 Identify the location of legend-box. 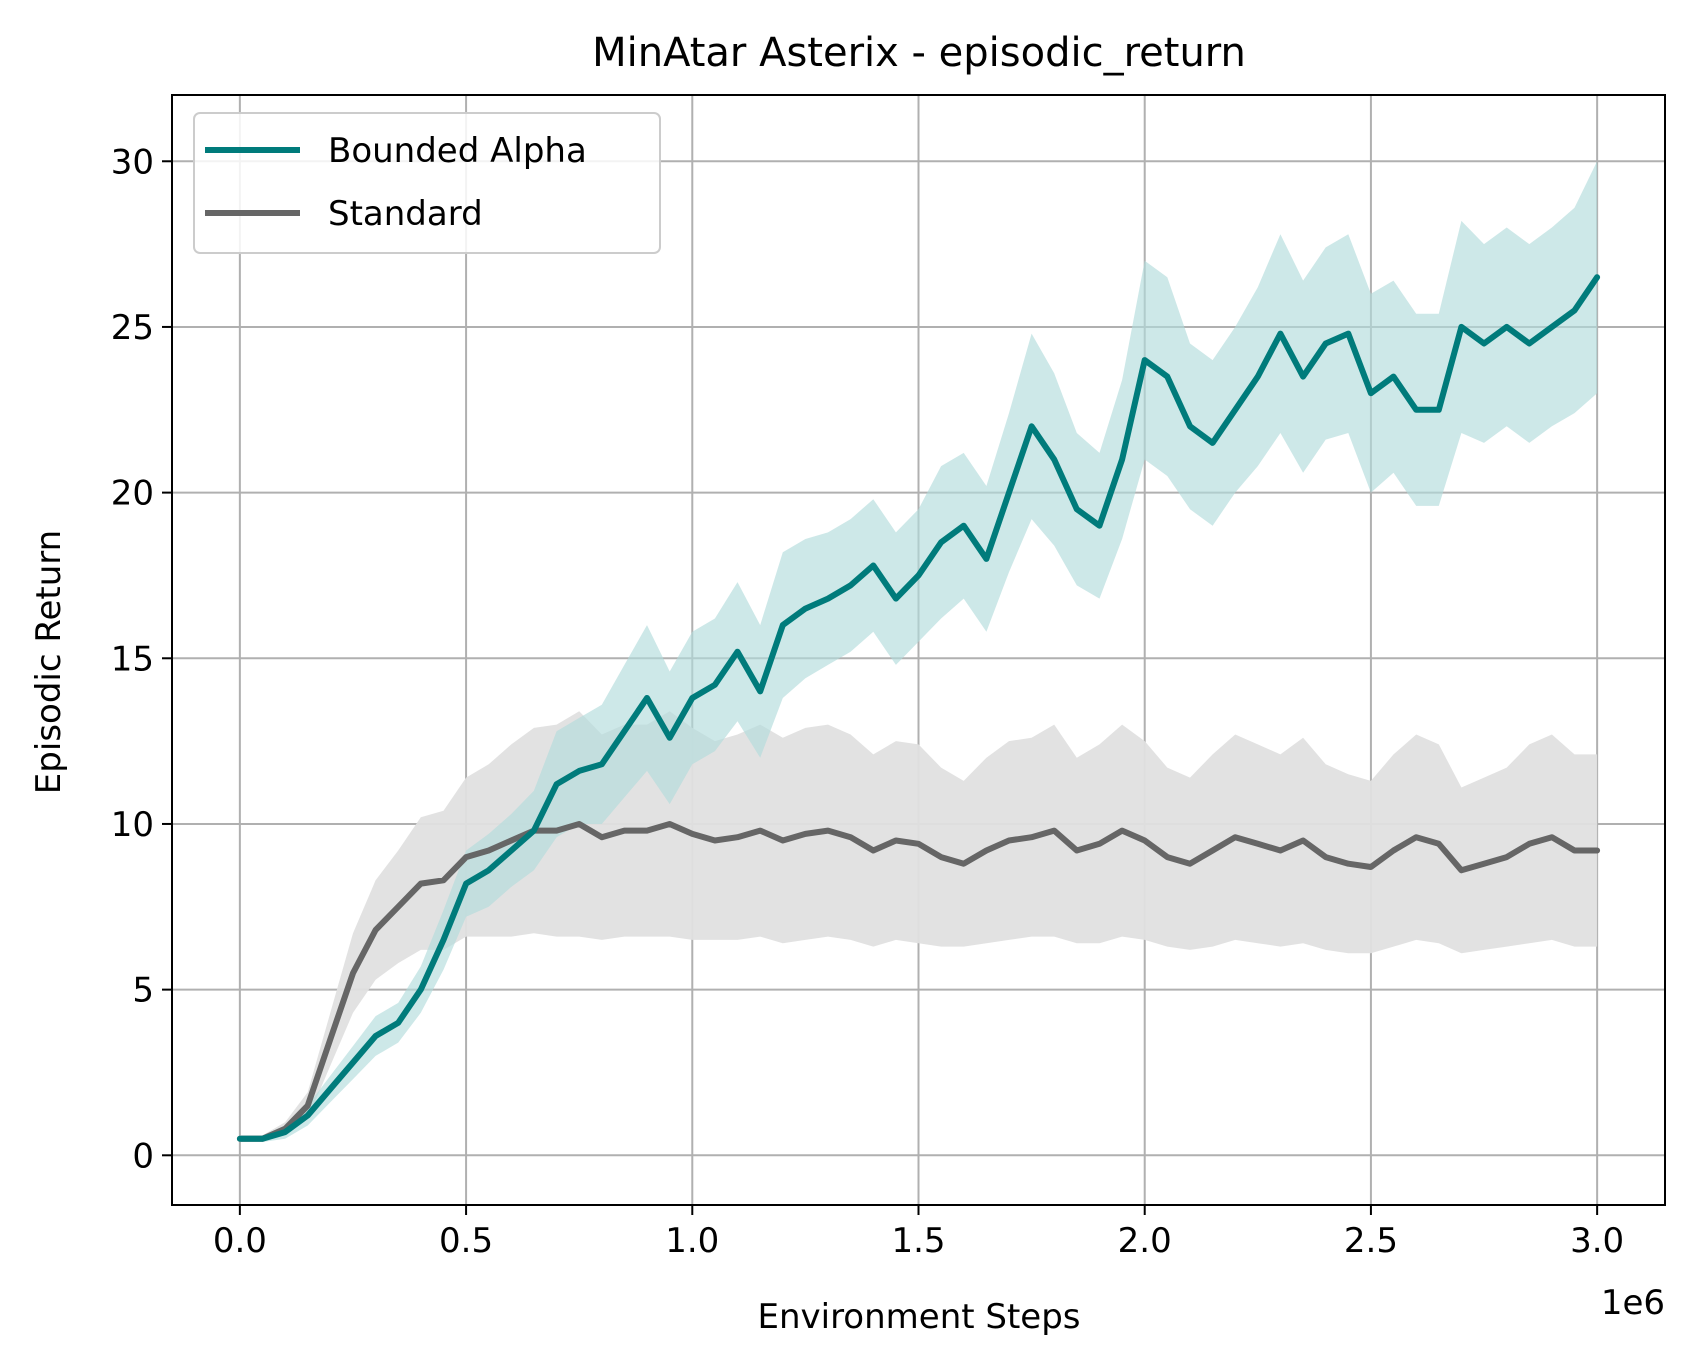
(427, 183).